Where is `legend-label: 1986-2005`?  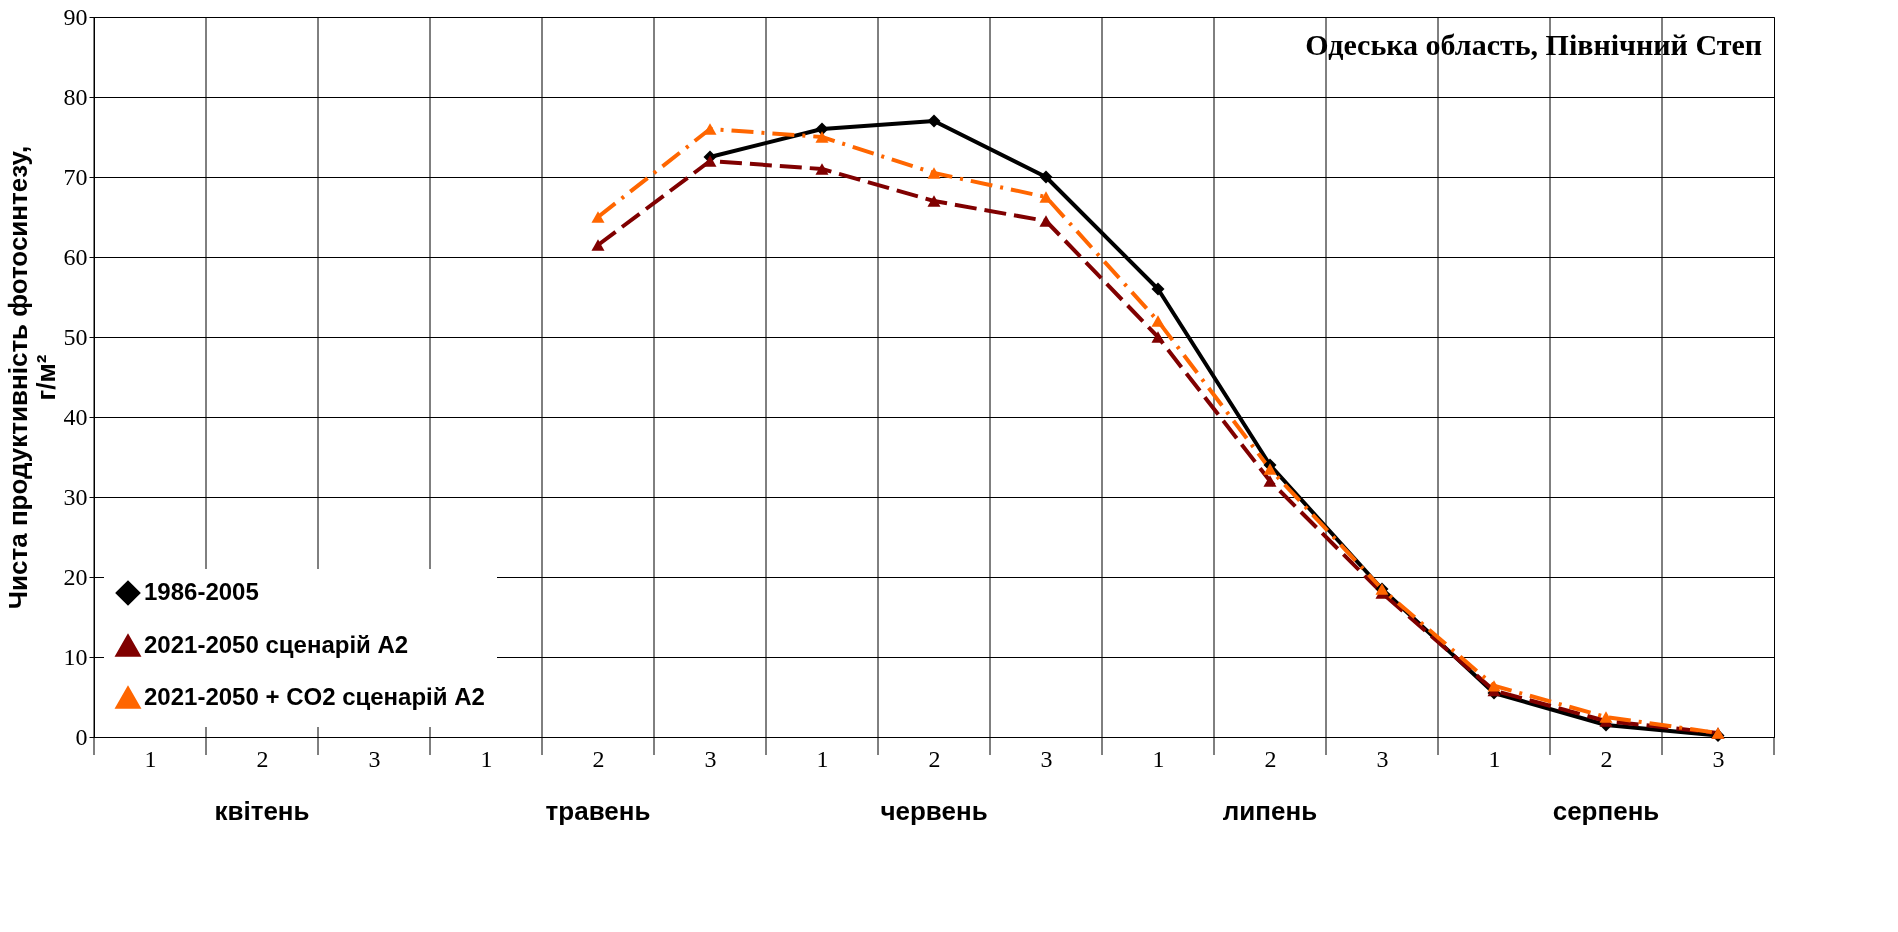 legend-label: 1986-2005 is located at coordinates (201, 591).